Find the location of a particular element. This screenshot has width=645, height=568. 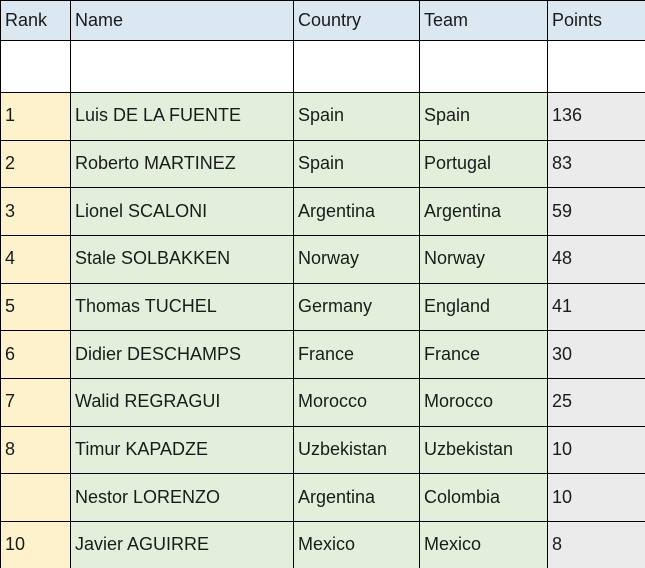

cell-points: 59 is located at coordinates (596, 211).